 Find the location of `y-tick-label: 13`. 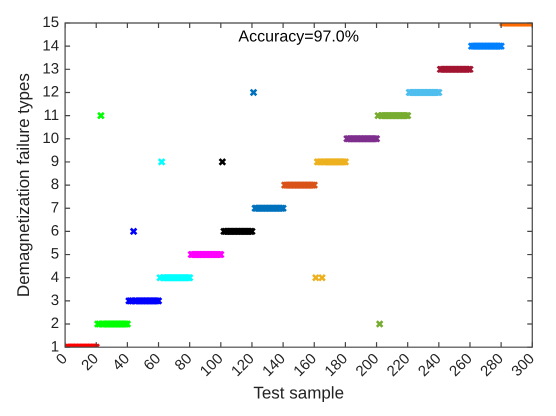

y-tick-label: 13 is located at coordinates (51, 69).